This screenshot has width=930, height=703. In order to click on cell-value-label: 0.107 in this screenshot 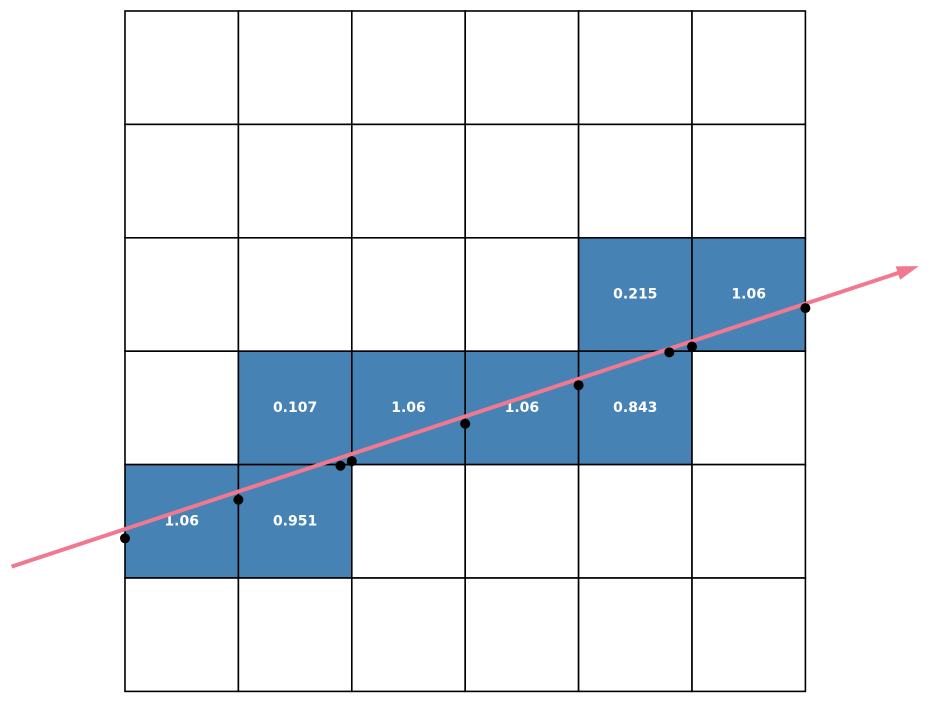, I will do `click(295, 408)`.